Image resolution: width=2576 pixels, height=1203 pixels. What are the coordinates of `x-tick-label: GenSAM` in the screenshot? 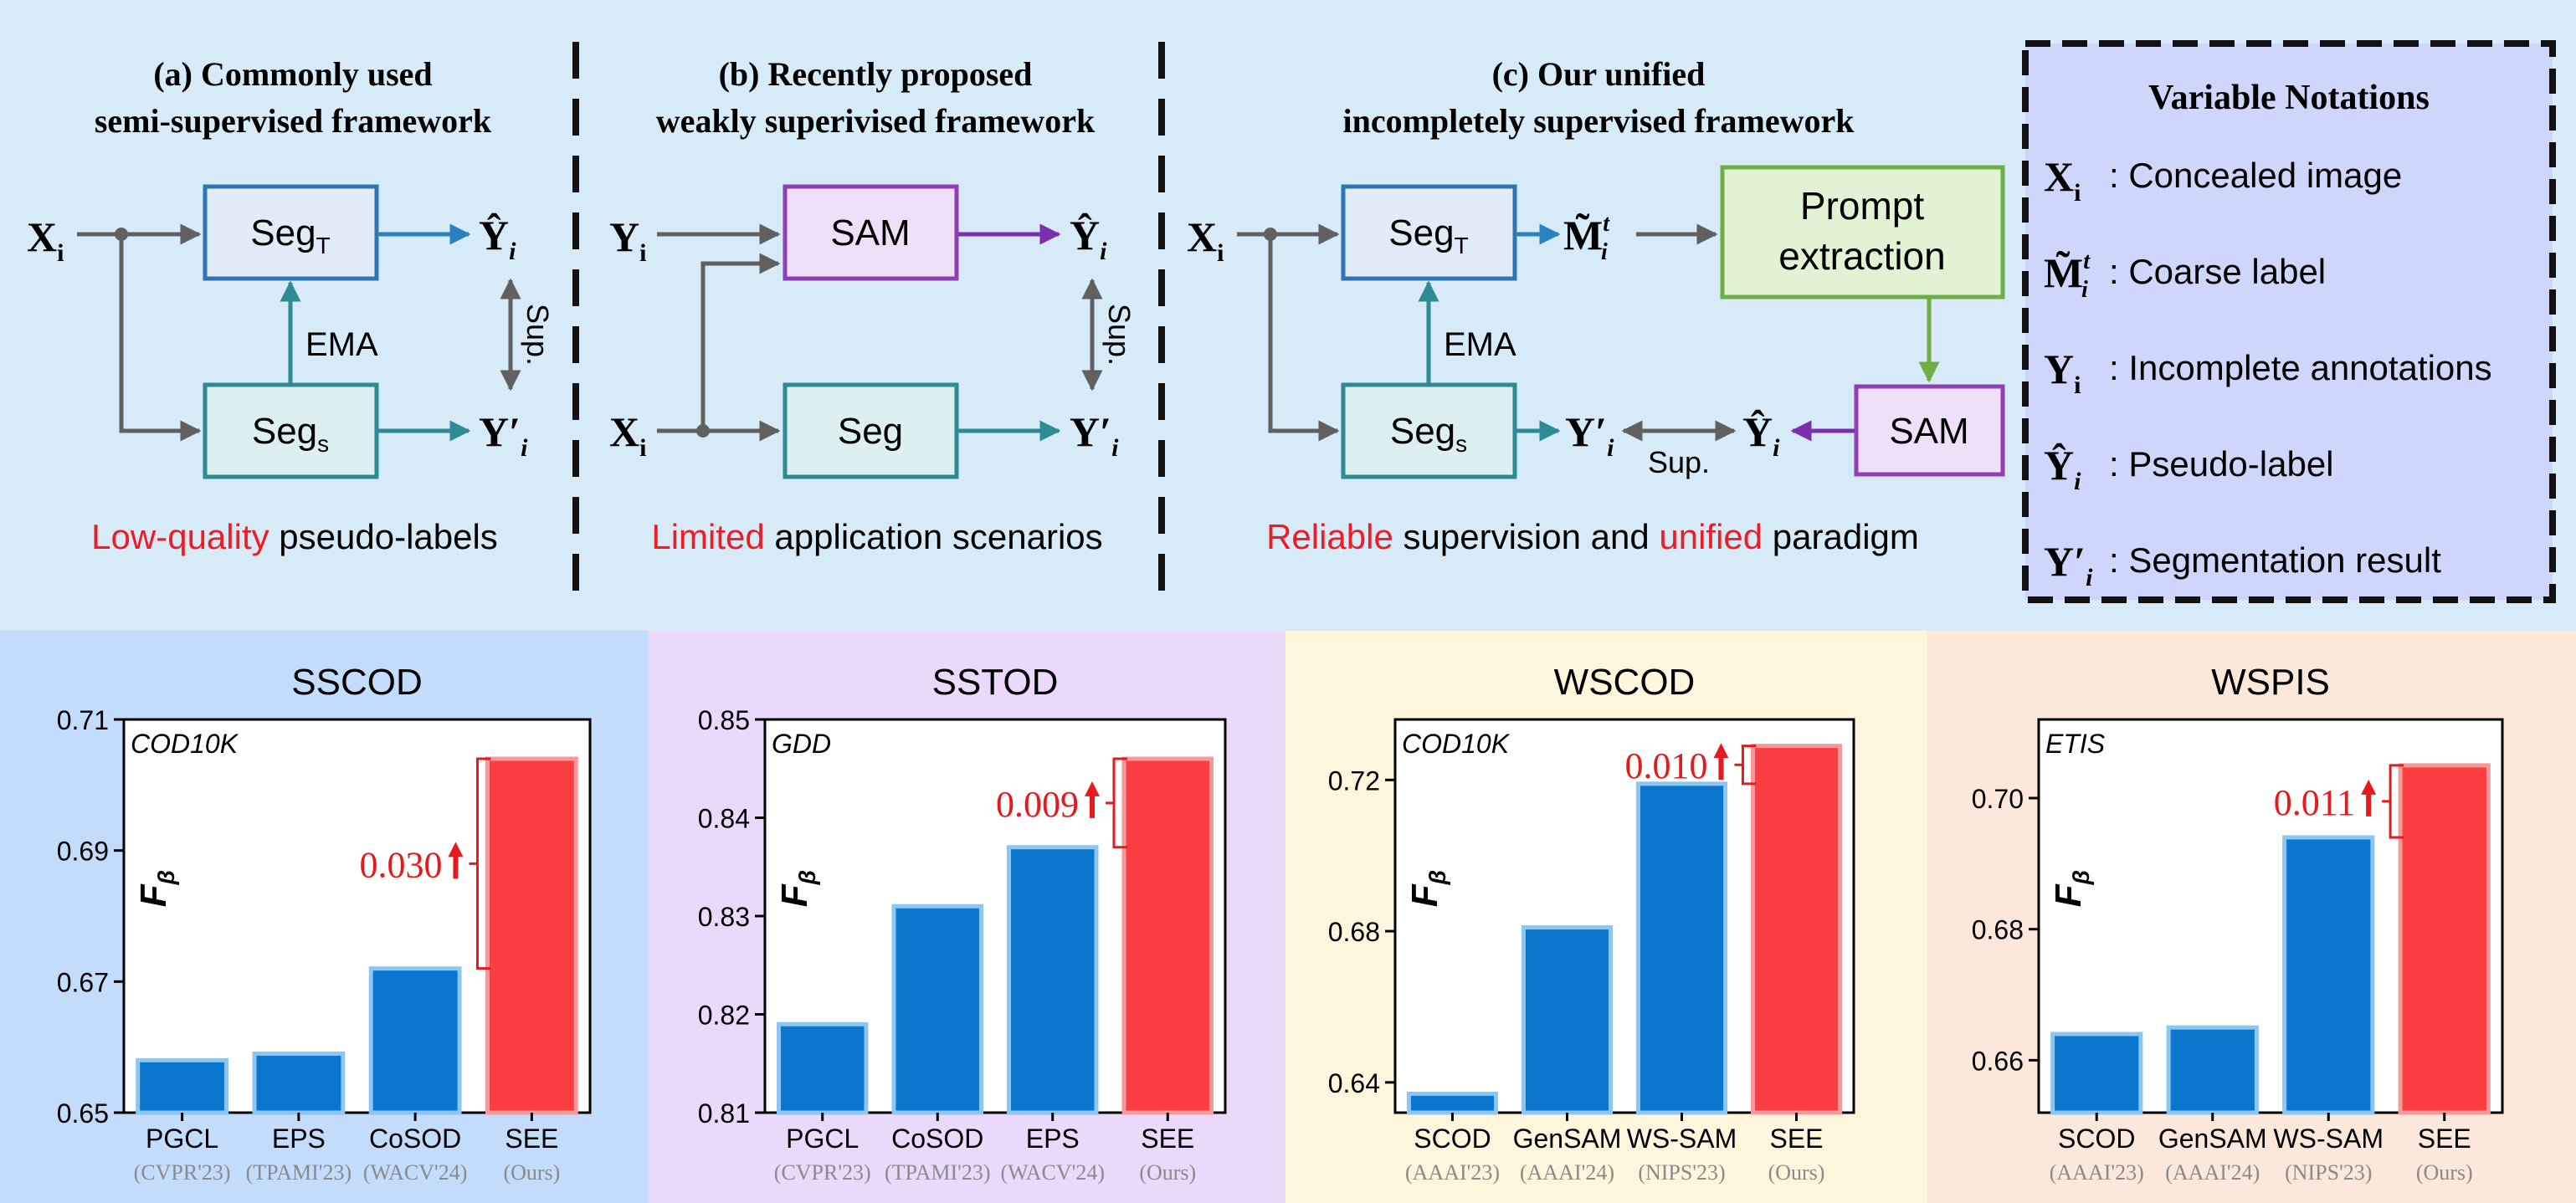 It's located at (2212, 1139).